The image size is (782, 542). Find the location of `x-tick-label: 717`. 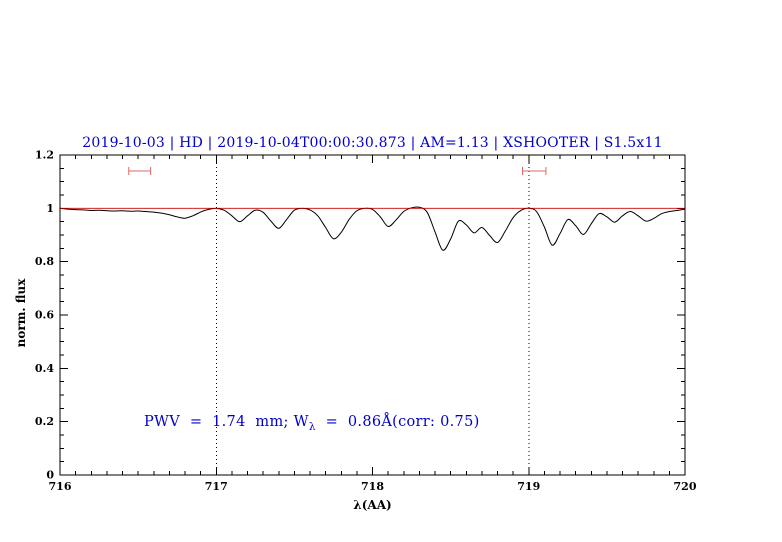

x-tick-label: 717 is located at coordinates (216, 486).